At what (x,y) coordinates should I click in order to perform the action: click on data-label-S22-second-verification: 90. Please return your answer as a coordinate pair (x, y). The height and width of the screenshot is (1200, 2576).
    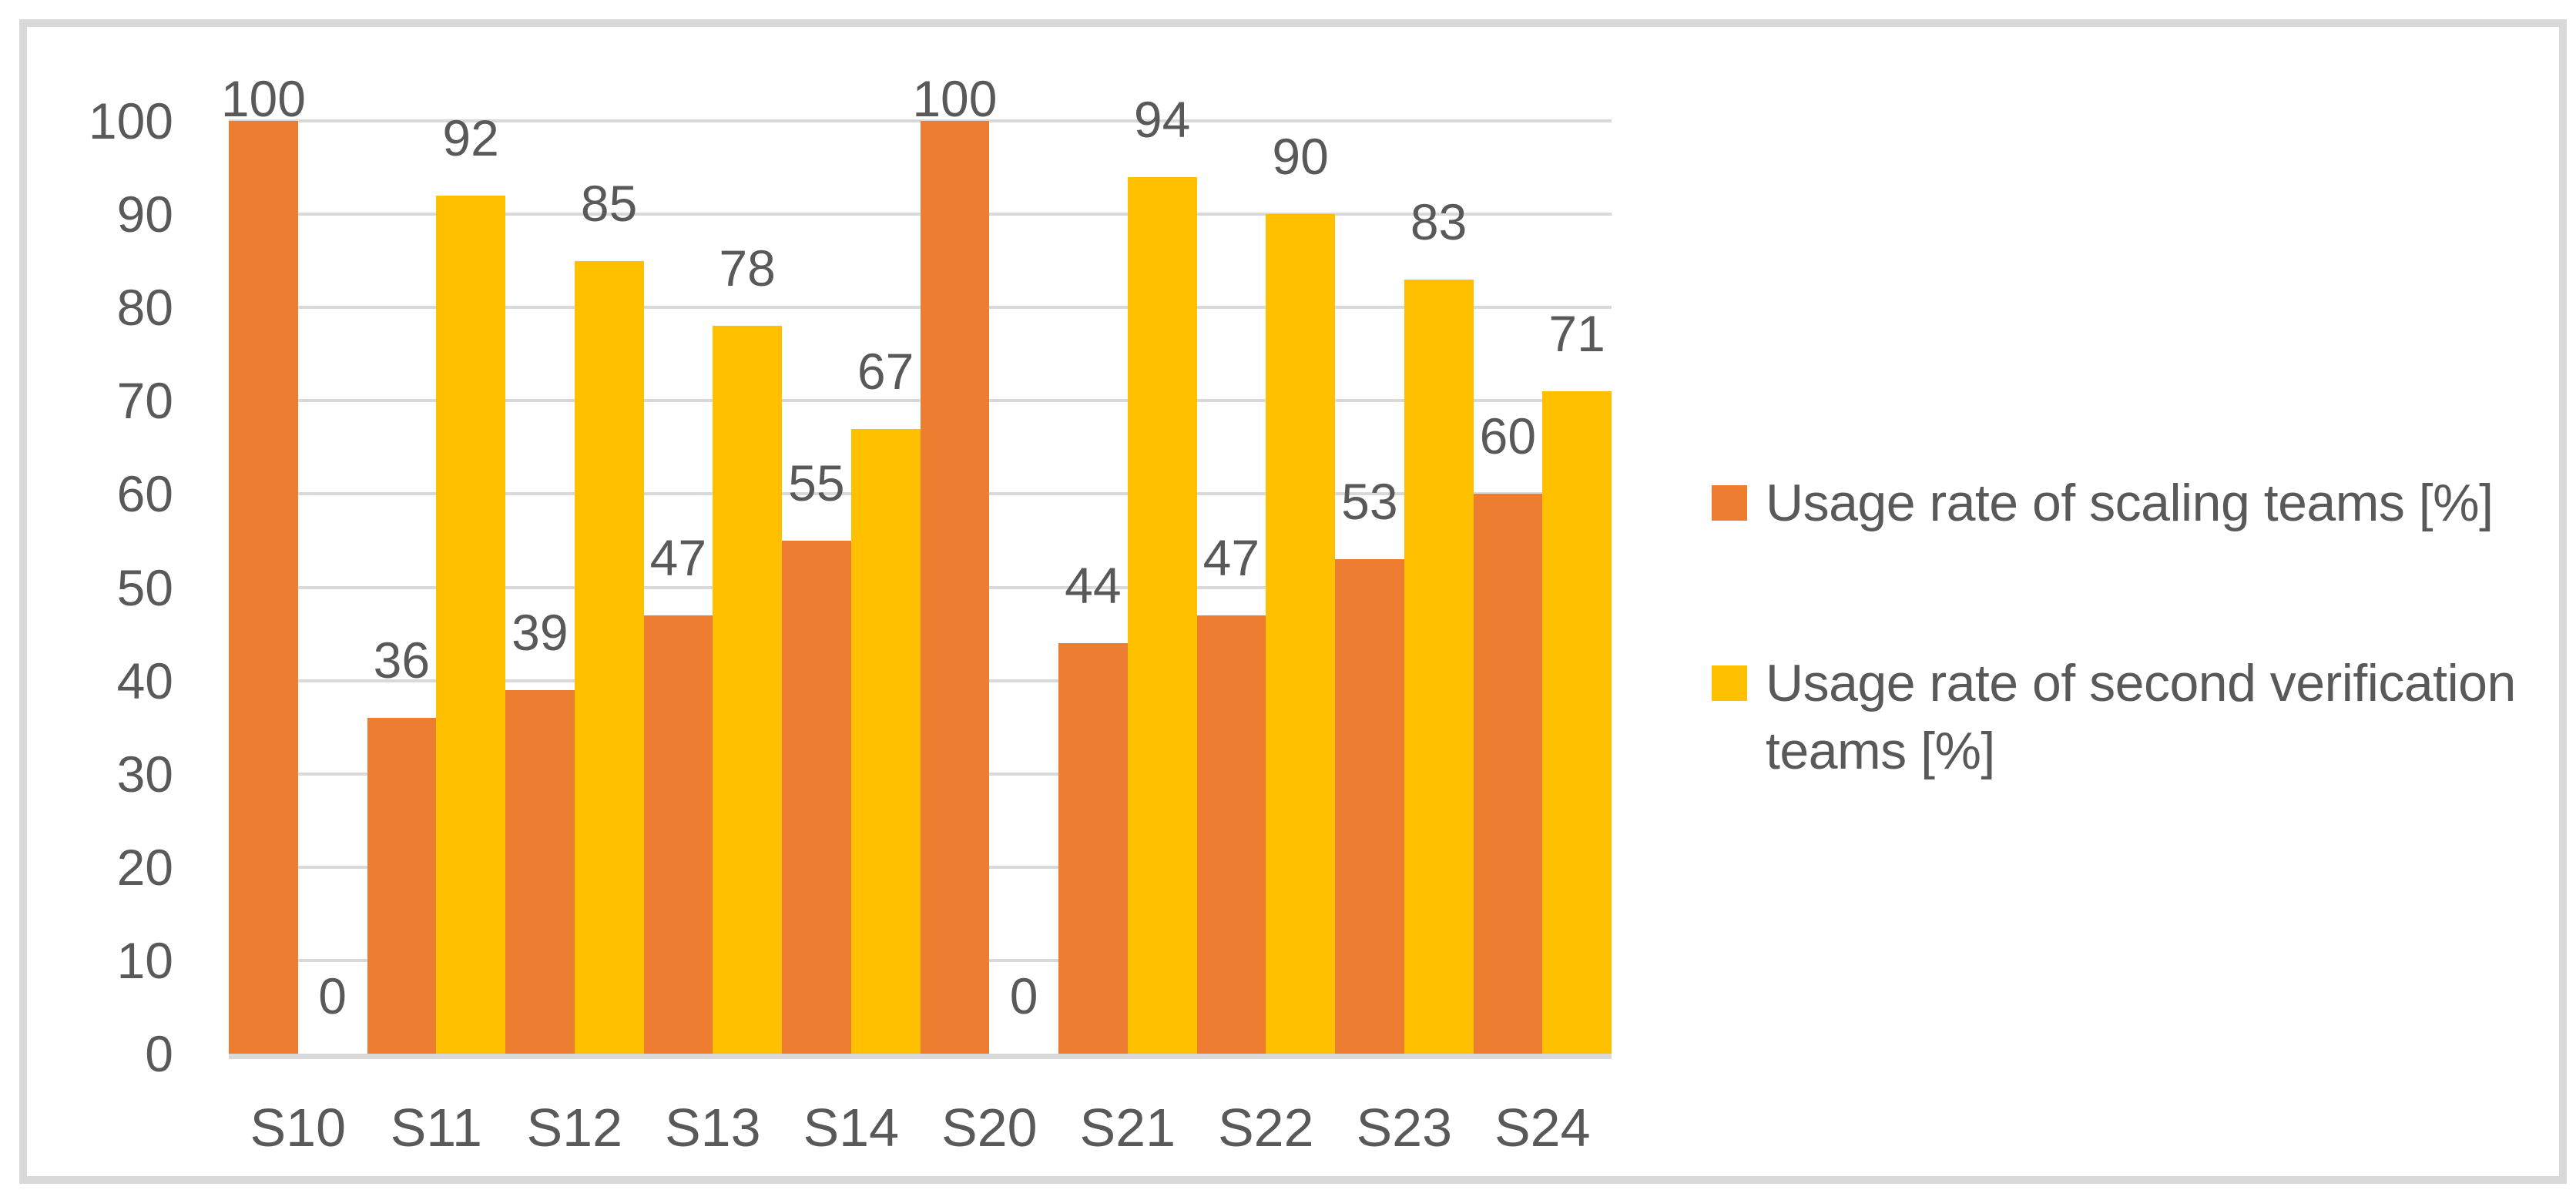
    Looking at the image, I should click on (1300, 157).